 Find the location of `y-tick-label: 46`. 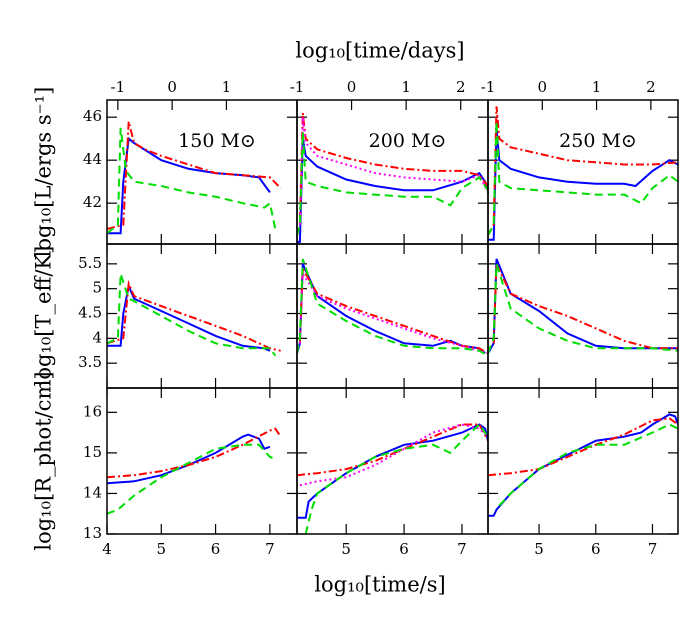

y-tick-label: 46 is located at coordinates (92, 116).